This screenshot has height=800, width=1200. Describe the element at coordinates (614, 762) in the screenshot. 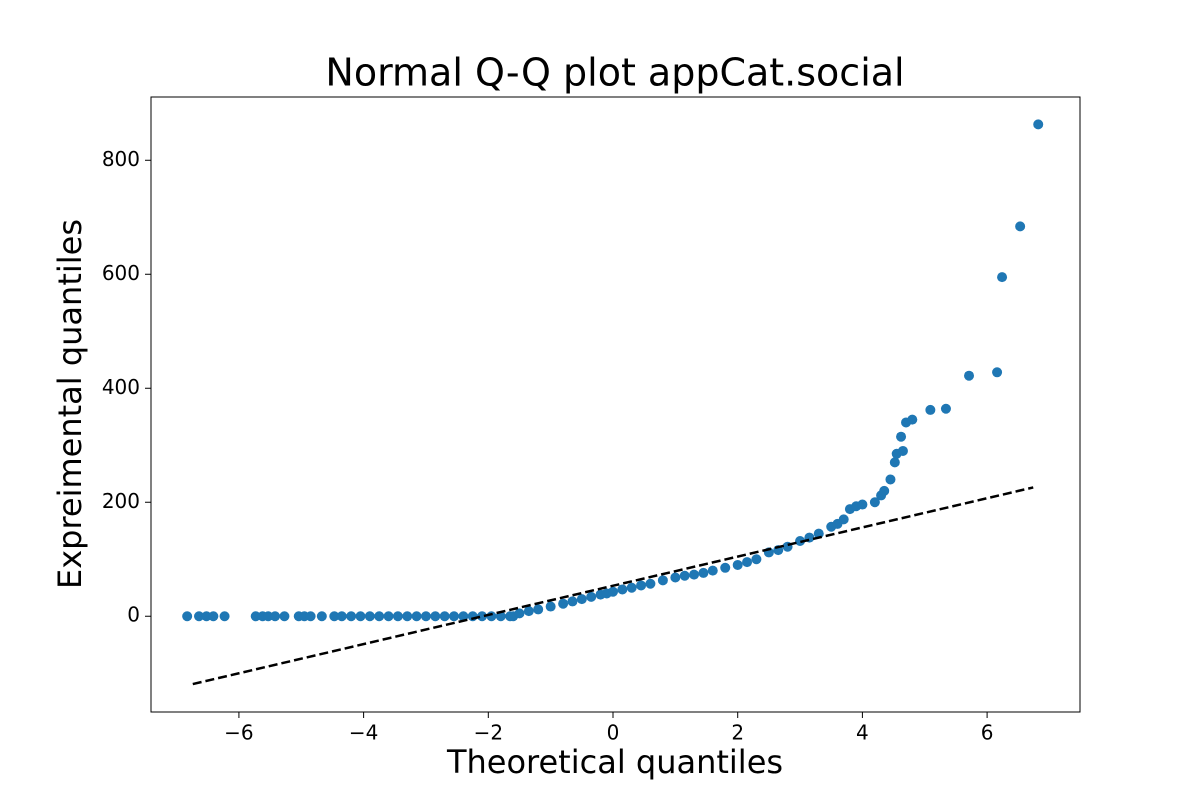

I see `x-axis-label: Theoretical quantiles` at that location.